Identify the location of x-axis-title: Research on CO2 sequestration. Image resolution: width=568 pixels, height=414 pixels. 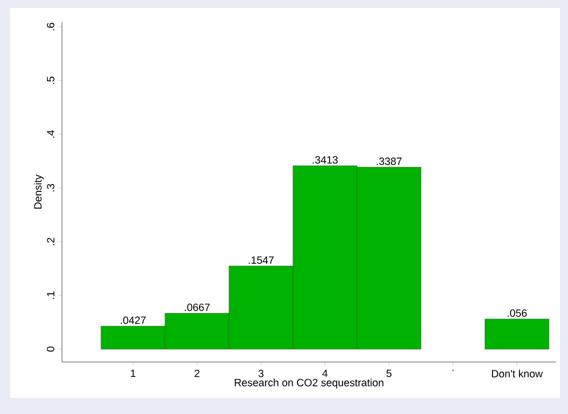
(309, 383).